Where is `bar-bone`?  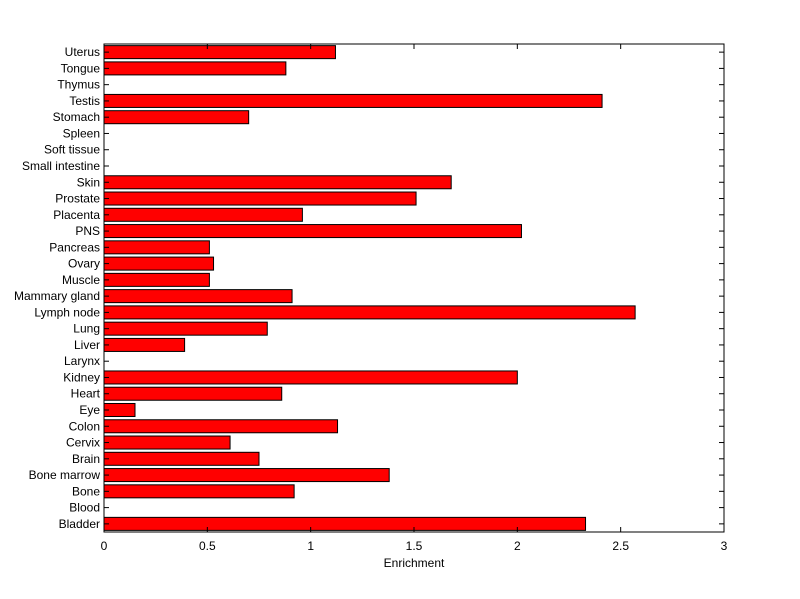 bar-bone is located at coordinates (199, 491).